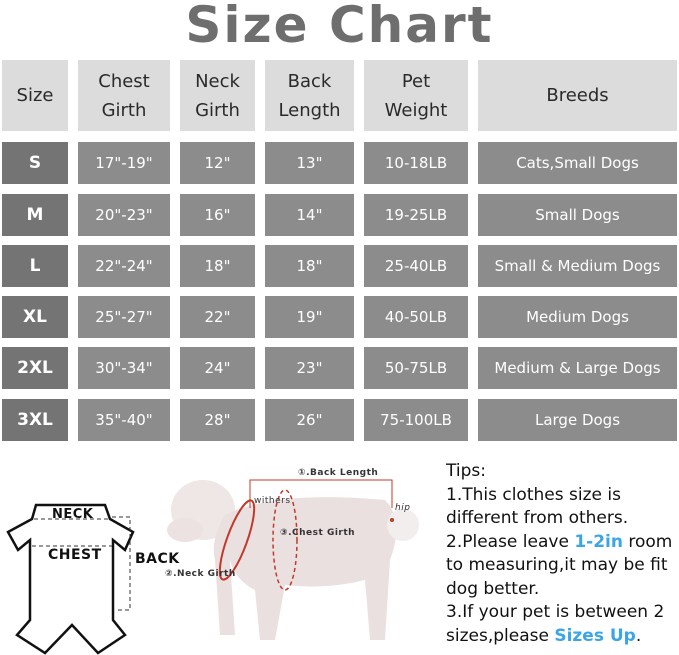  Describe the element at coordinates (598, 541) in the screenshot. I see `tip-2-highlight: 1-2in` at that location.